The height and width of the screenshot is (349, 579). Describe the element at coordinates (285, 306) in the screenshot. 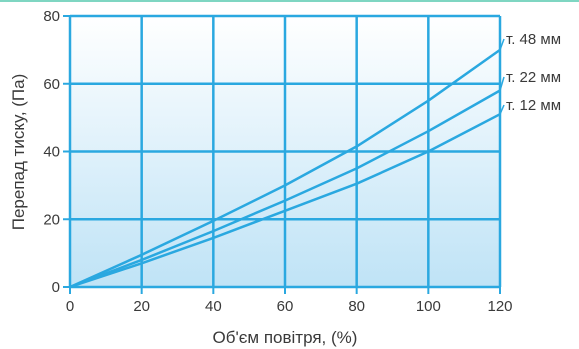

I see `x-tick-label: 60` at that location.